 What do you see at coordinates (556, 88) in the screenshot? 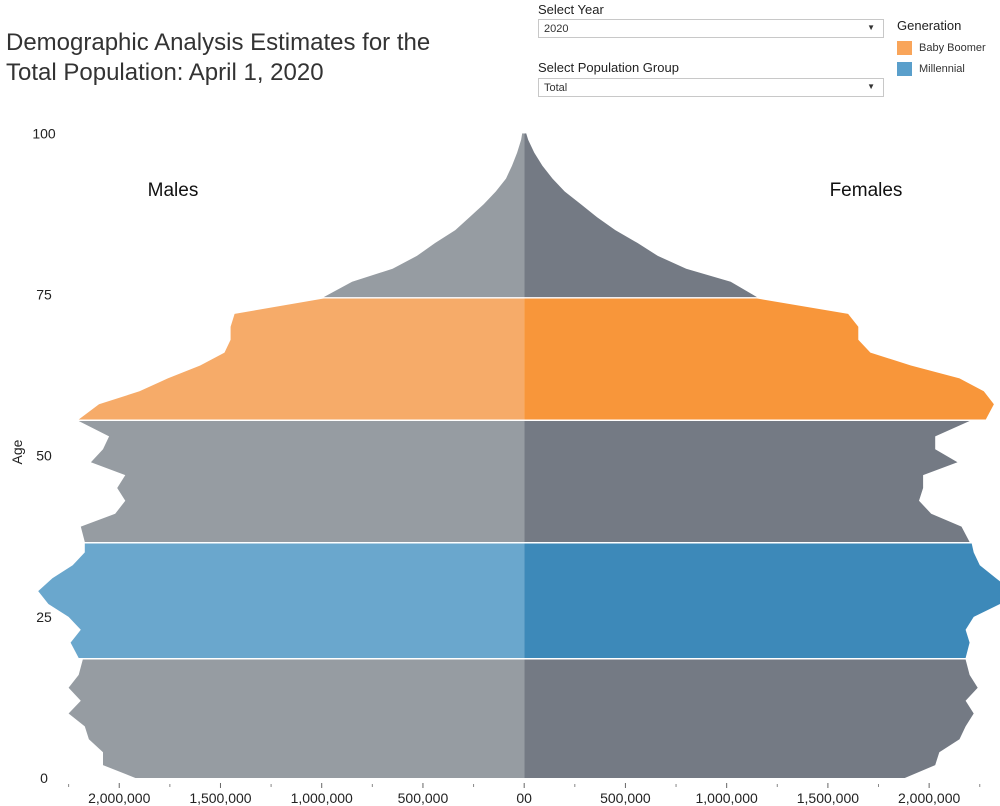
I see `population-group-select-value: Total` at bounding box center [556, 88].